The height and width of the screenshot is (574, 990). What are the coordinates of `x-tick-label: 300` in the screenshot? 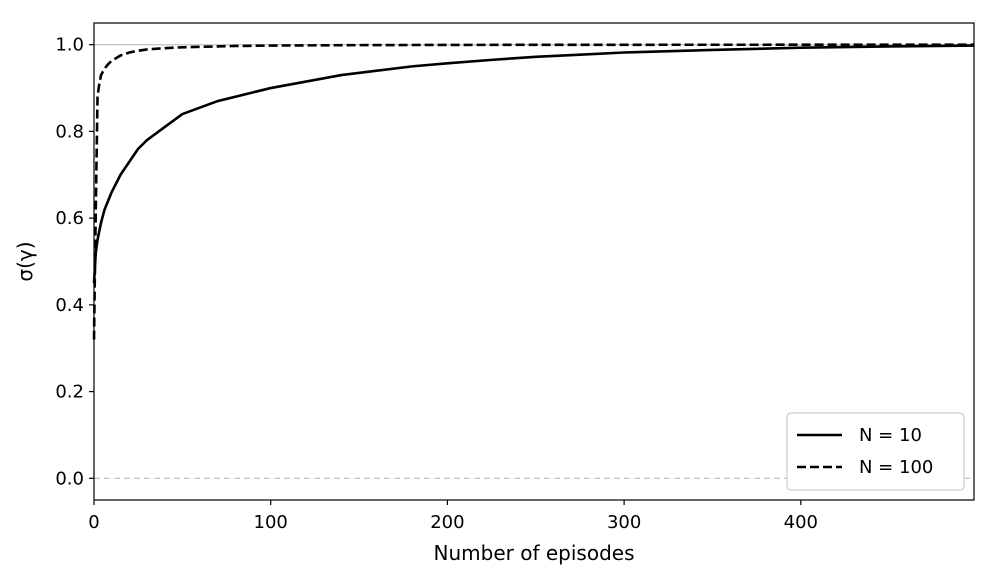 It's located at (624, 522).